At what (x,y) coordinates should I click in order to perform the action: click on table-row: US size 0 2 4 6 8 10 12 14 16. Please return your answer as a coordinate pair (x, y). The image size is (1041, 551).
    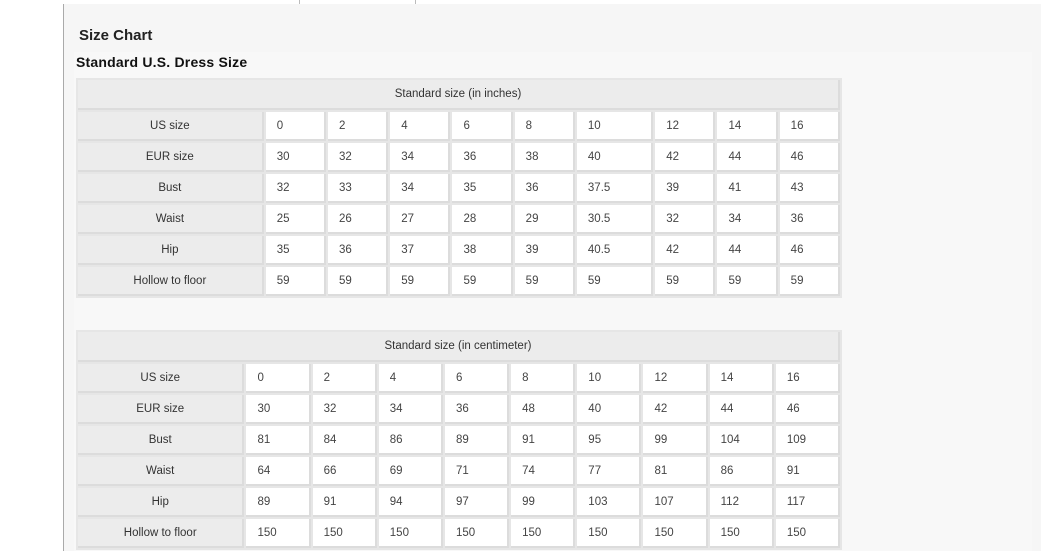
    Looking at the image, I should click on (459, 126).